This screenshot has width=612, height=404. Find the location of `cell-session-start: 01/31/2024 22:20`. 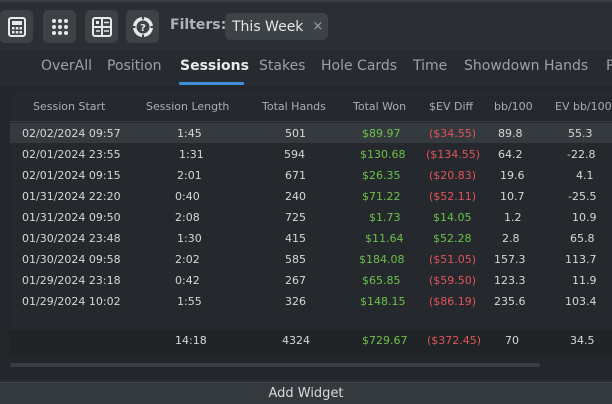

cell-session-start: 01/31/2024 22:20 is located at coordinates (71, 196).